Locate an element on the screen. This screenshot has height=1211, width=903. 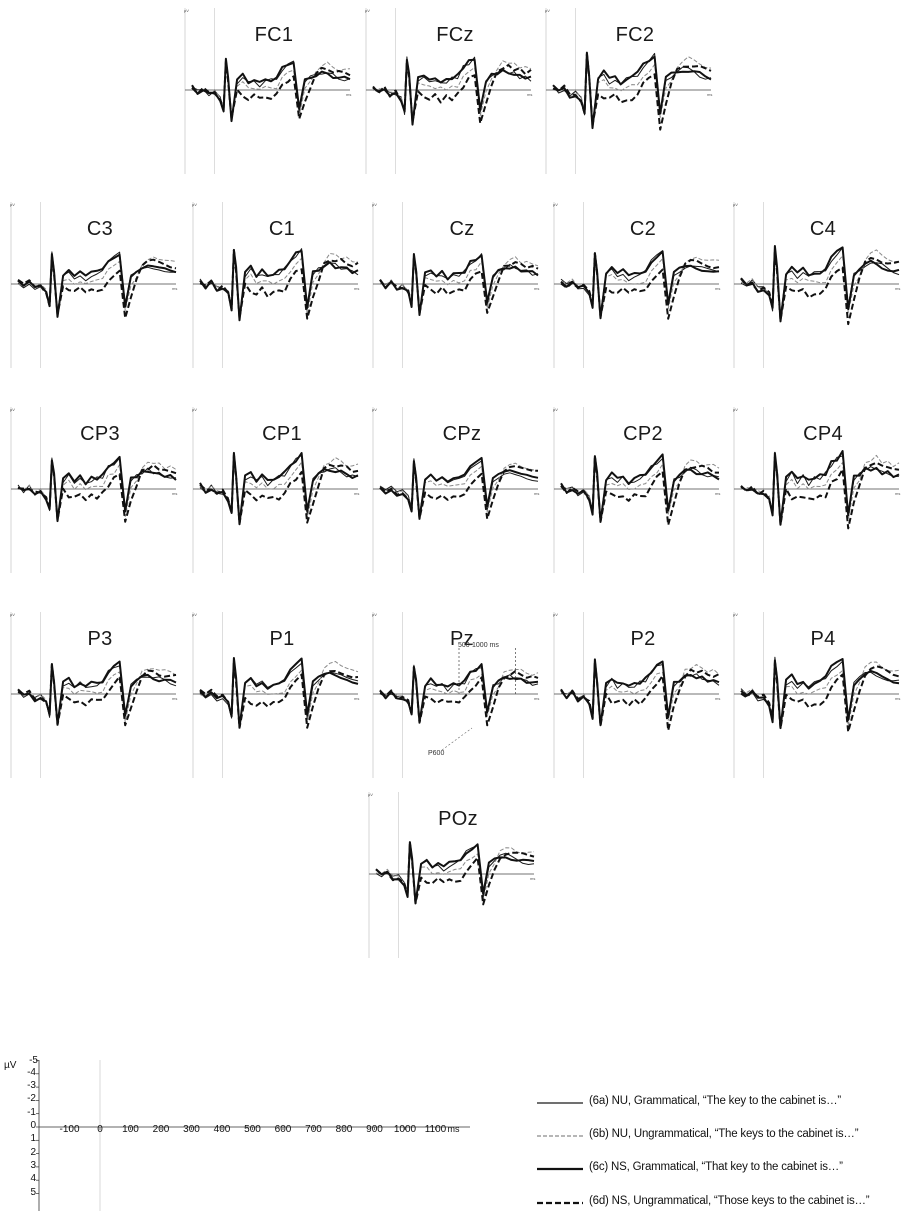
electrode-label: FC1 is located at coordinates (274, 35).